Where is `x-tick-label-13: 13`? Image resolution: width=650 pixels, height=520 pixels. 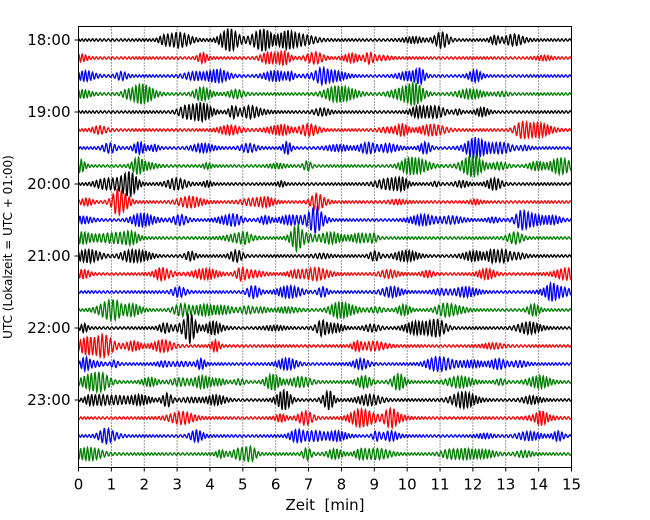 x-tick-label-13: 13 is located at coordinates (505, 485).